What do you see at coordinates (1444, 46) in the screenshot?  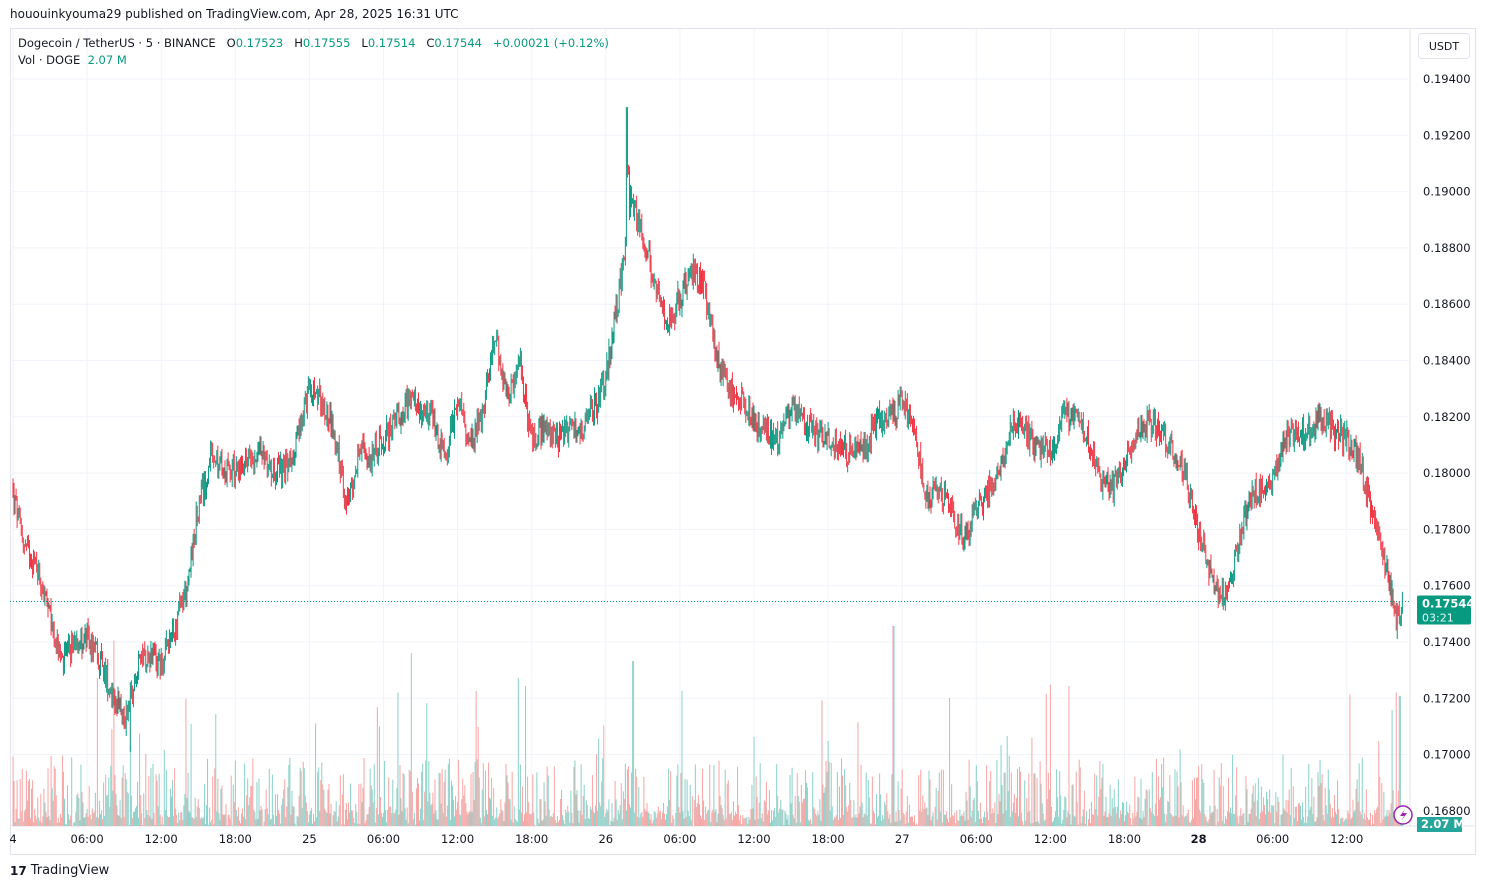 I see `currency-button: USDT` at bounding box center [1444, 46].